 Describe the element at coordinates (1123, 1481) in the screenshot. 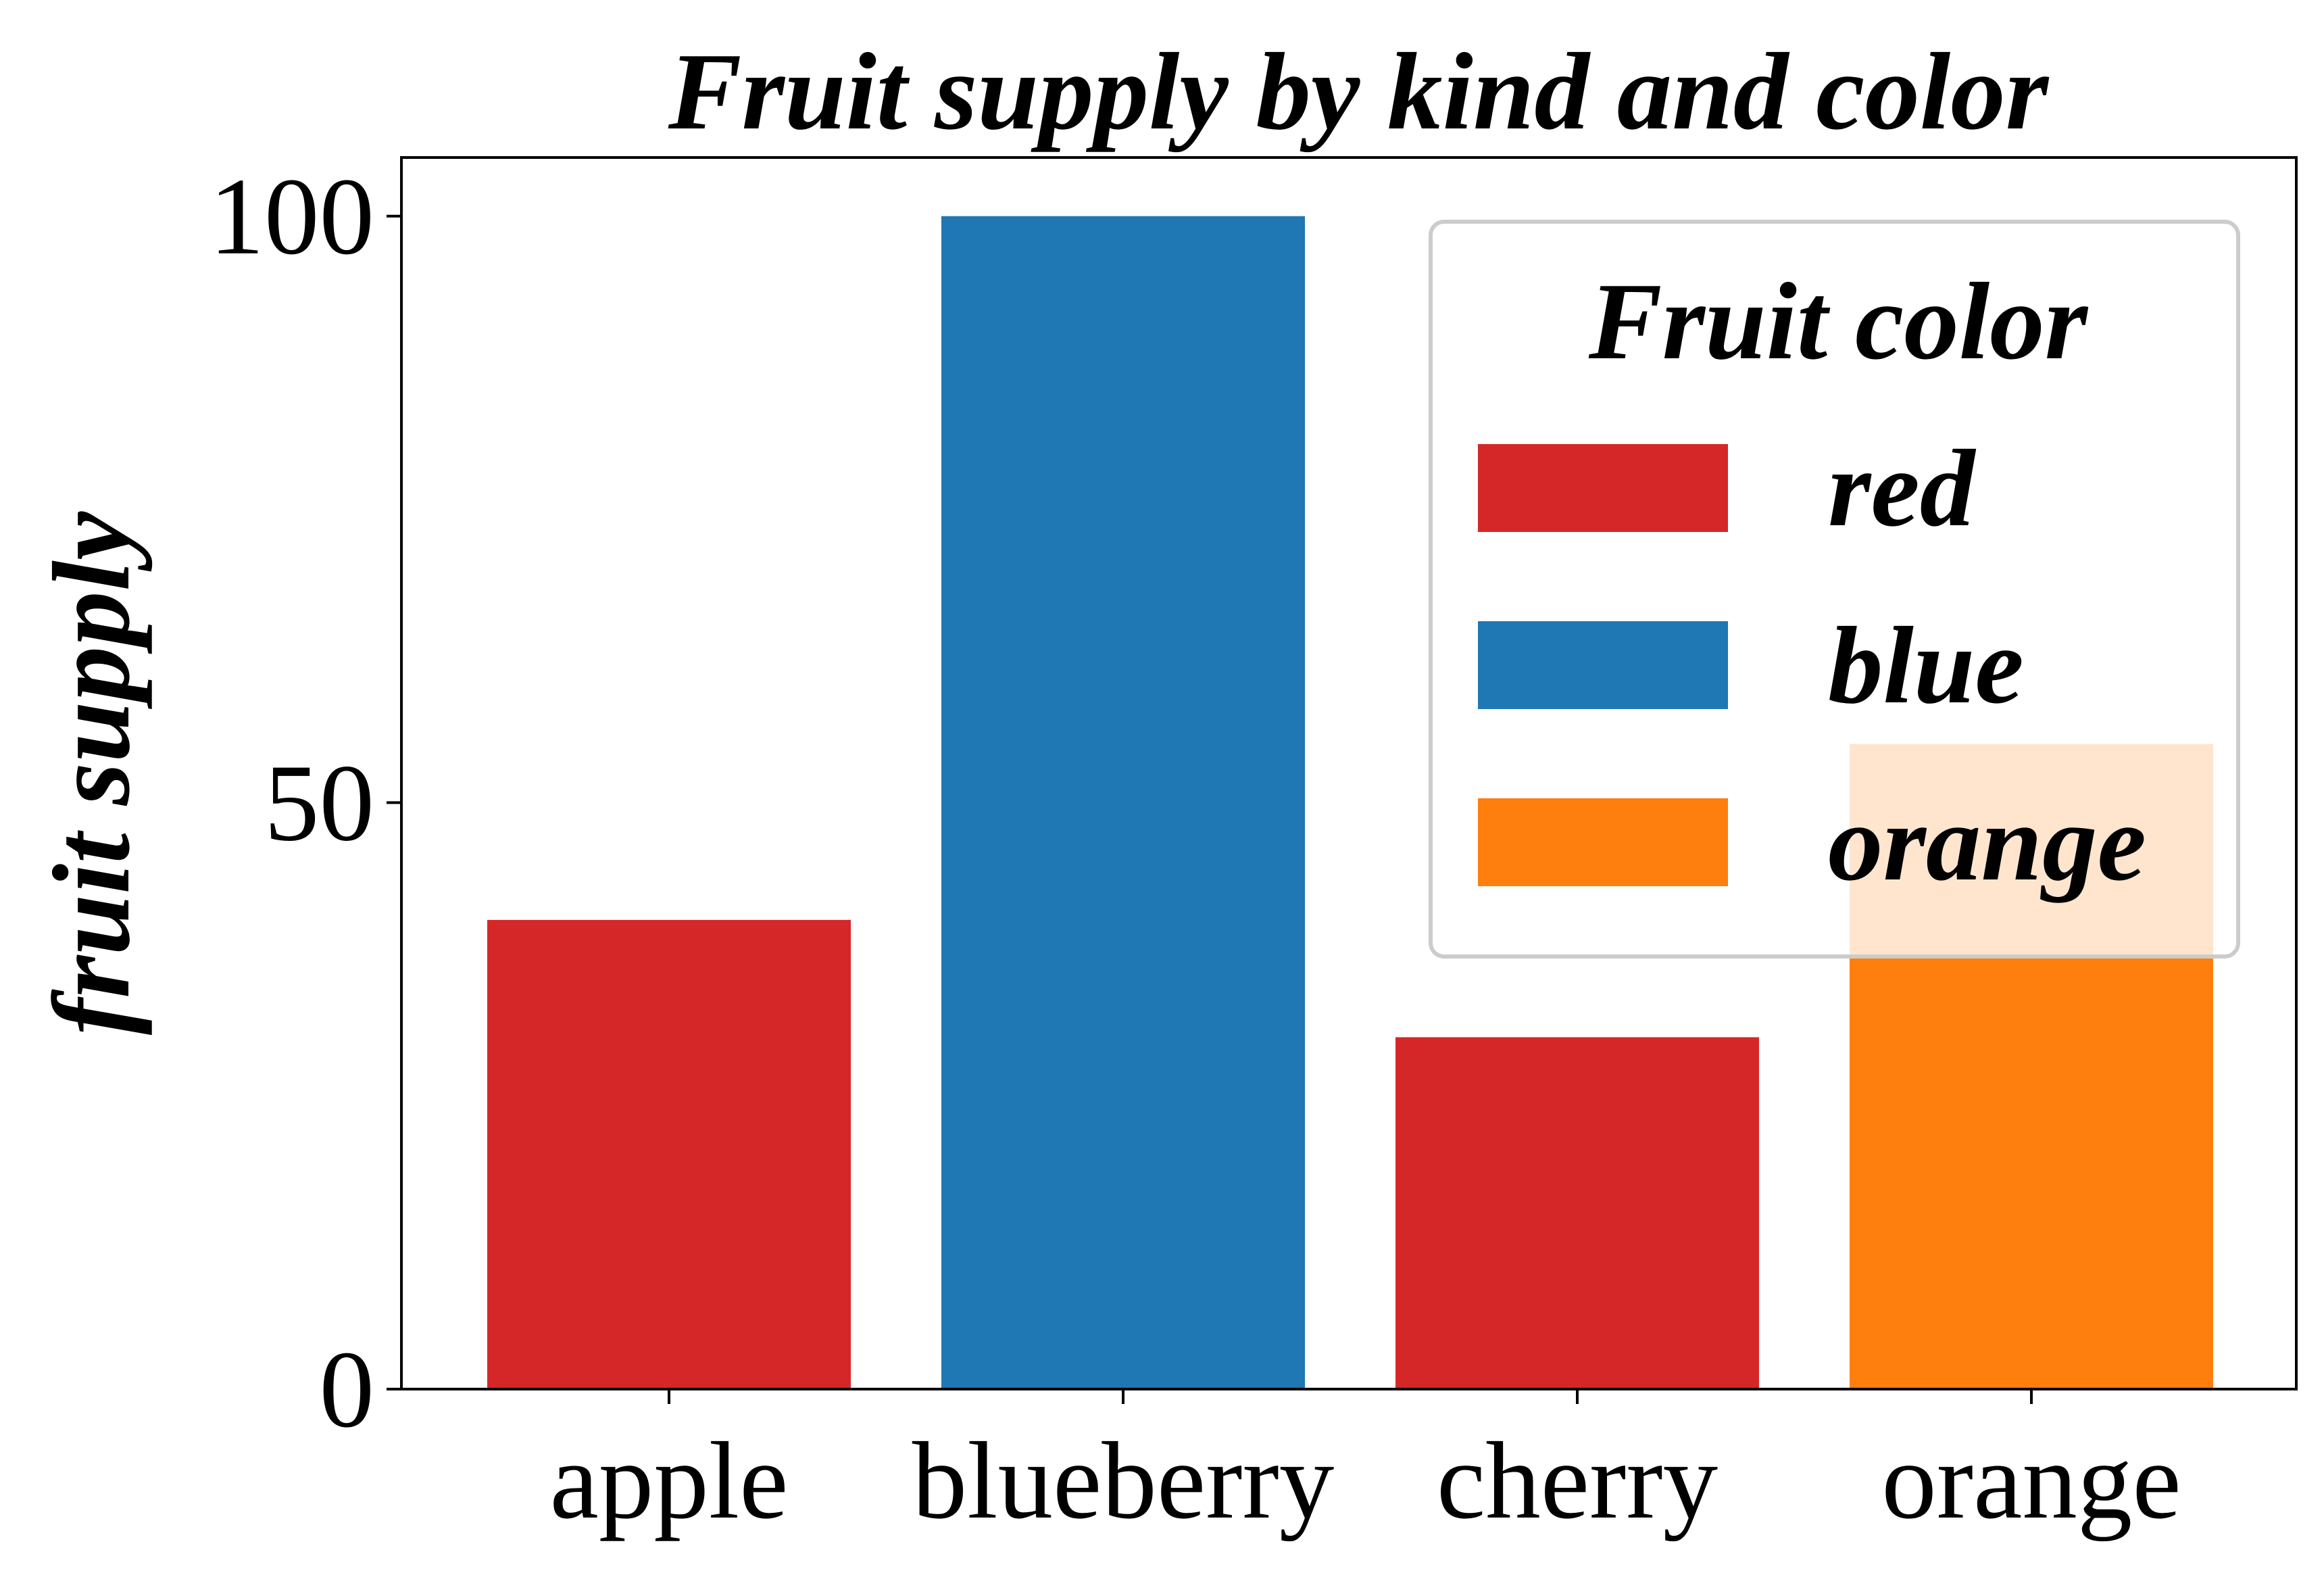

I see `x-tick-label-blueberry: blueberry` at that location.